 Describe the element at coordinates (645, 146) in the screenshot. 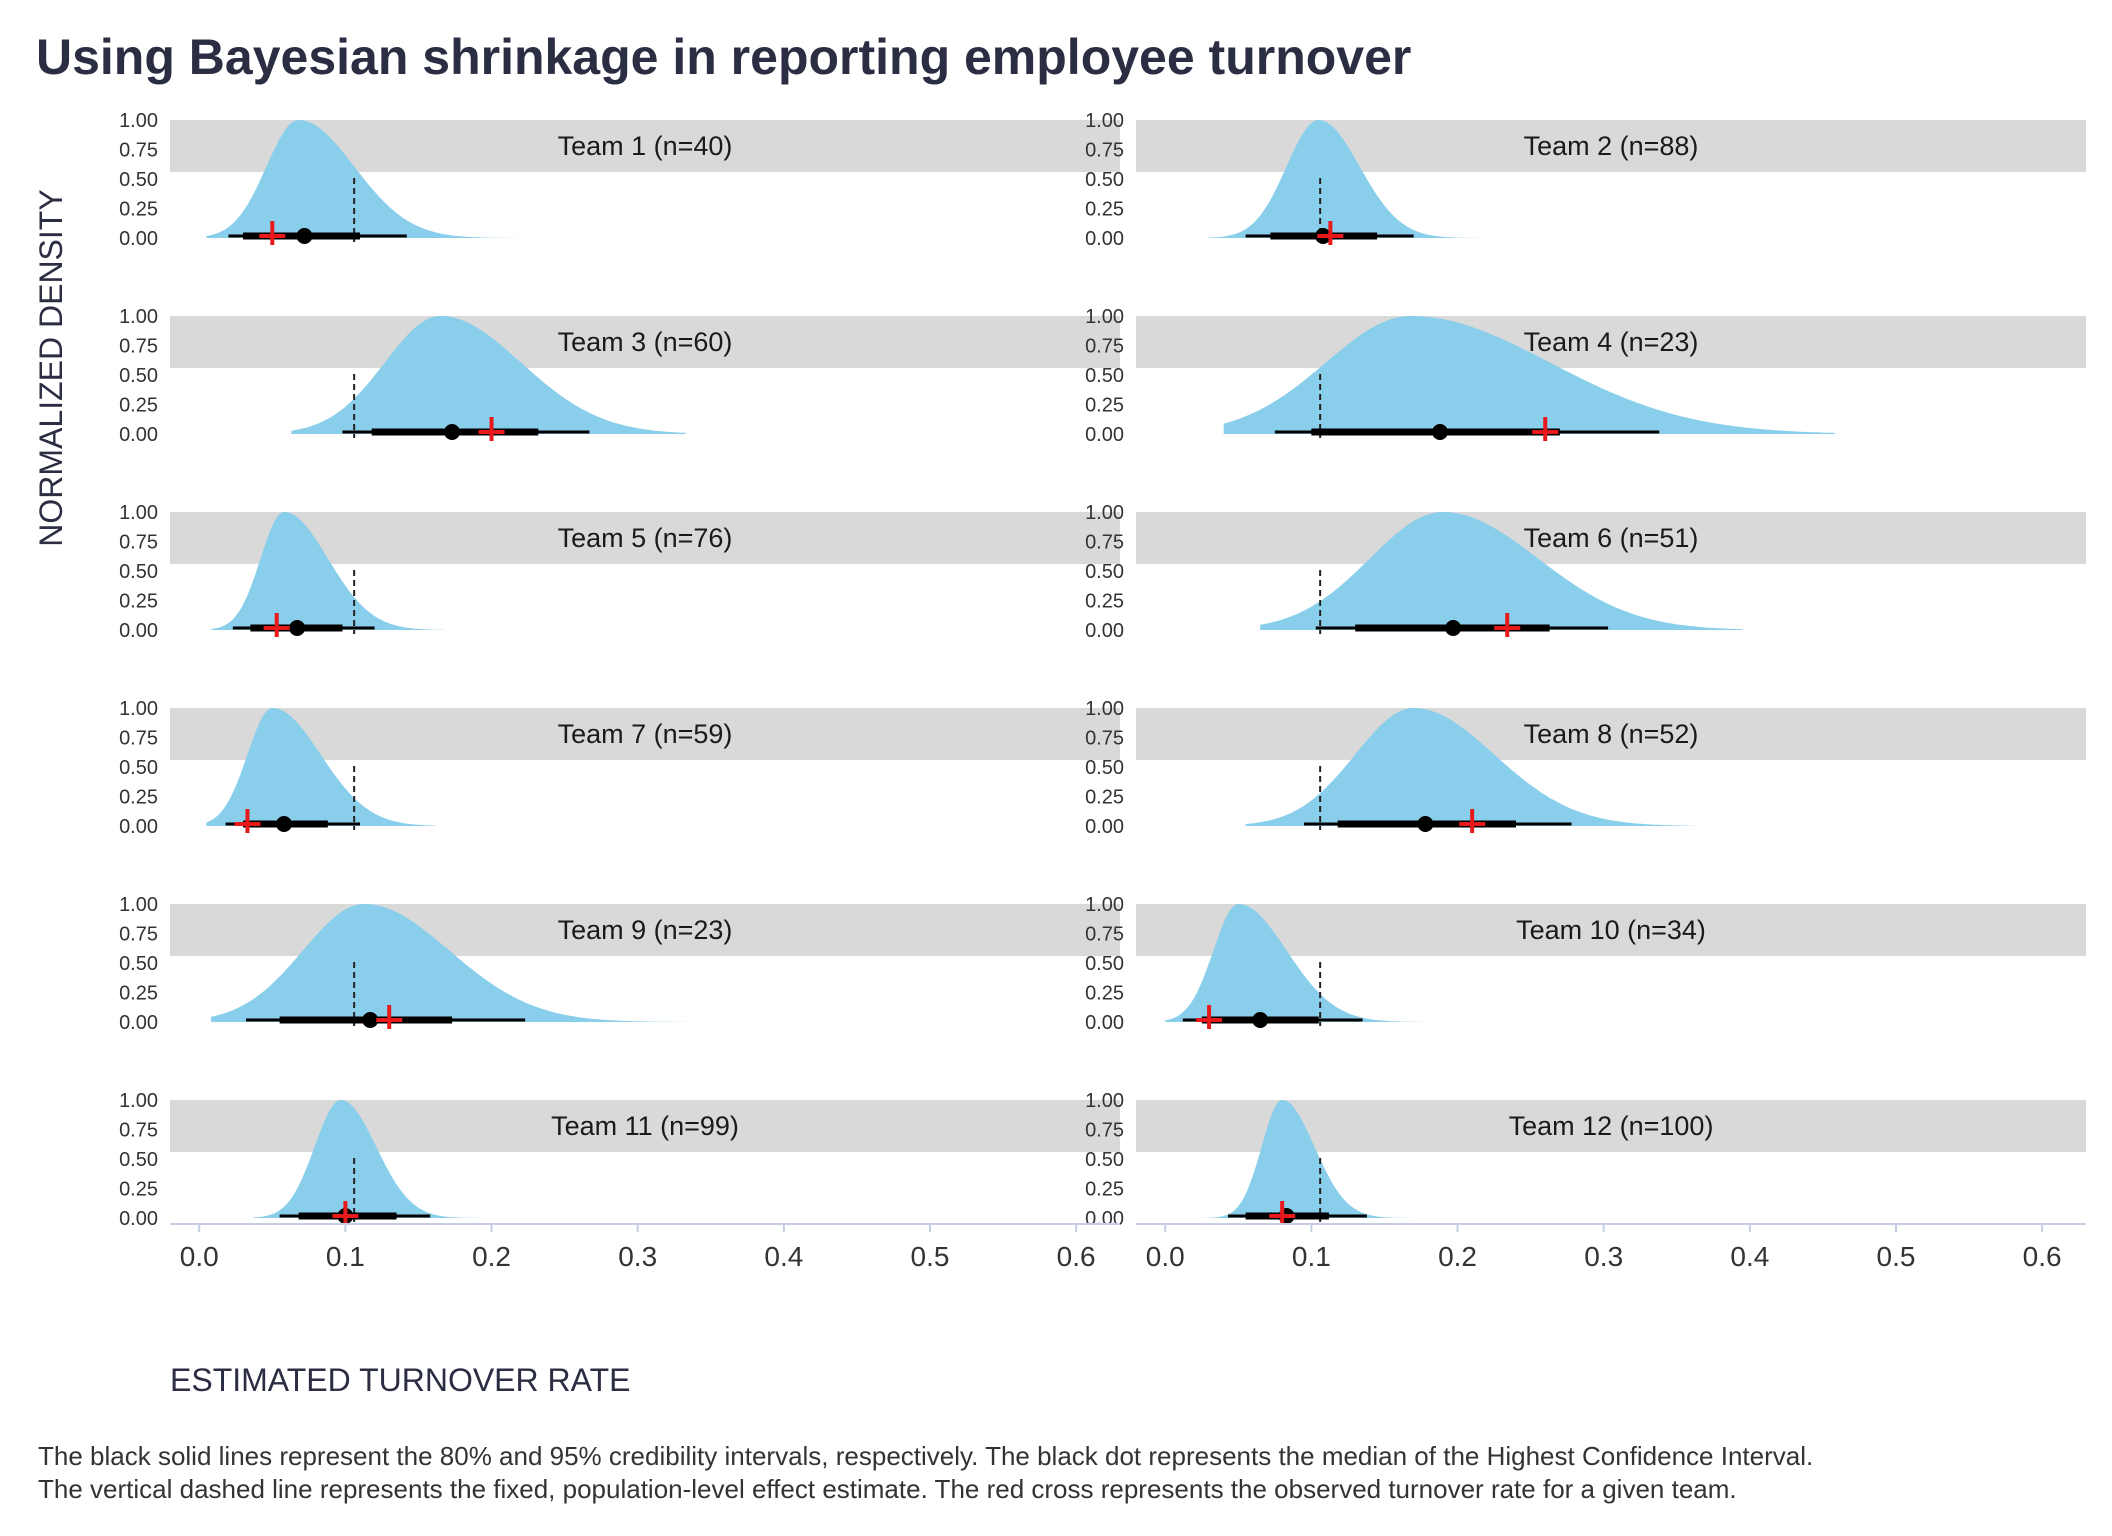

I see `panel-1-strip-label: Team 1 (n=40)` at that location.